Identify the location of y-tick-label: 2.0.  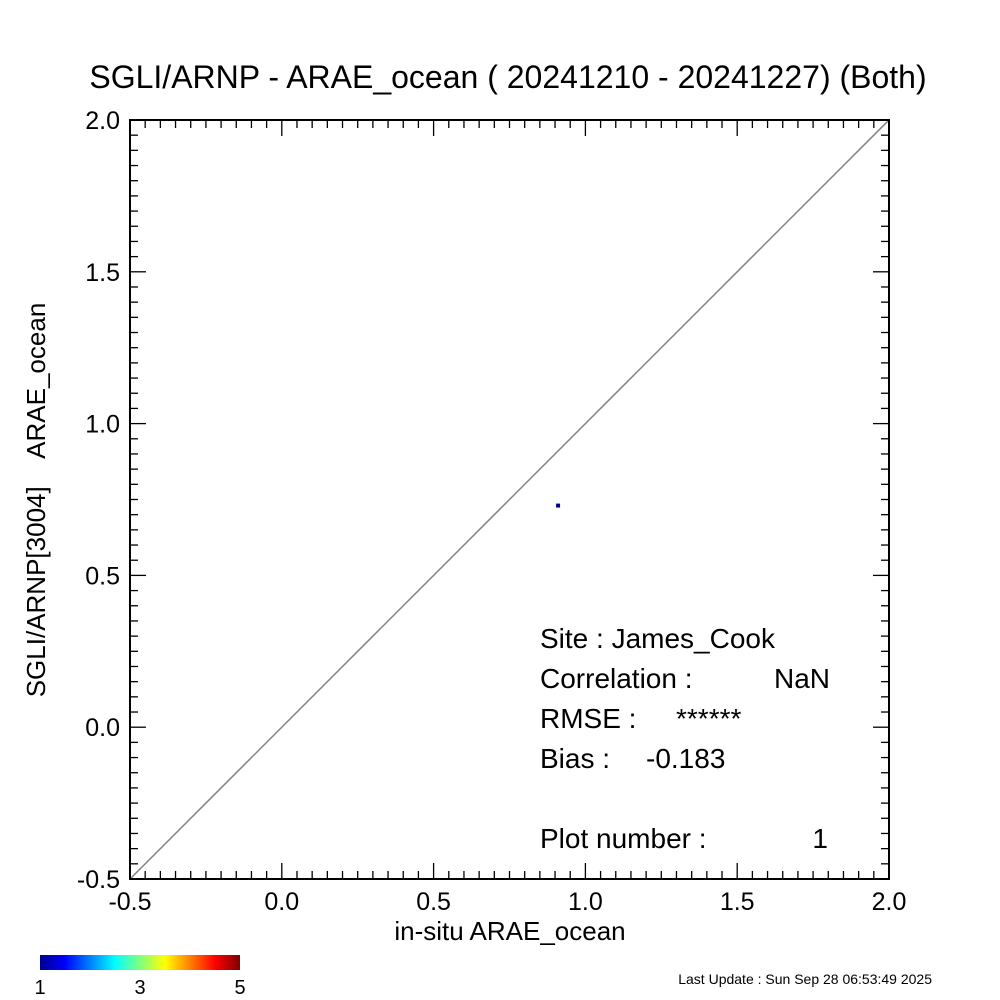
(102, 121).